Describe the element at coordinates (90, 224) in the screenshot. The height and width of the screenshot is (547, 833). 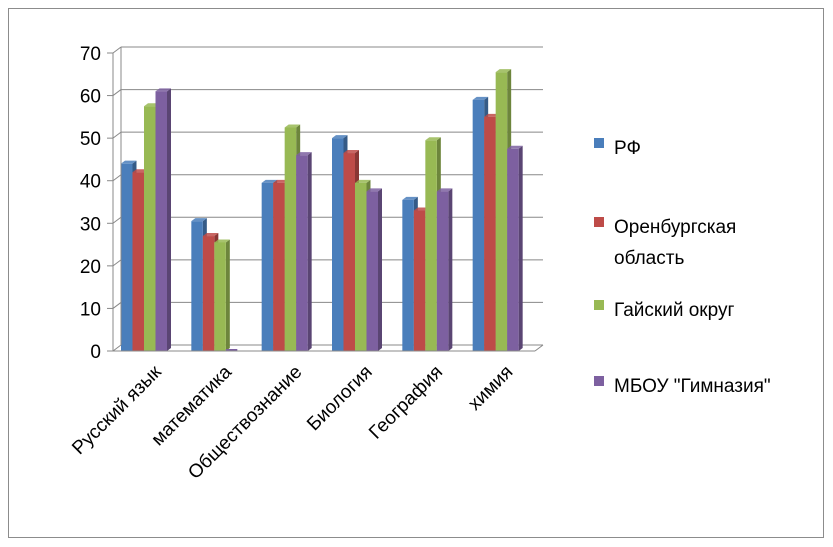
I see `y-tick-label: 30` at that location.